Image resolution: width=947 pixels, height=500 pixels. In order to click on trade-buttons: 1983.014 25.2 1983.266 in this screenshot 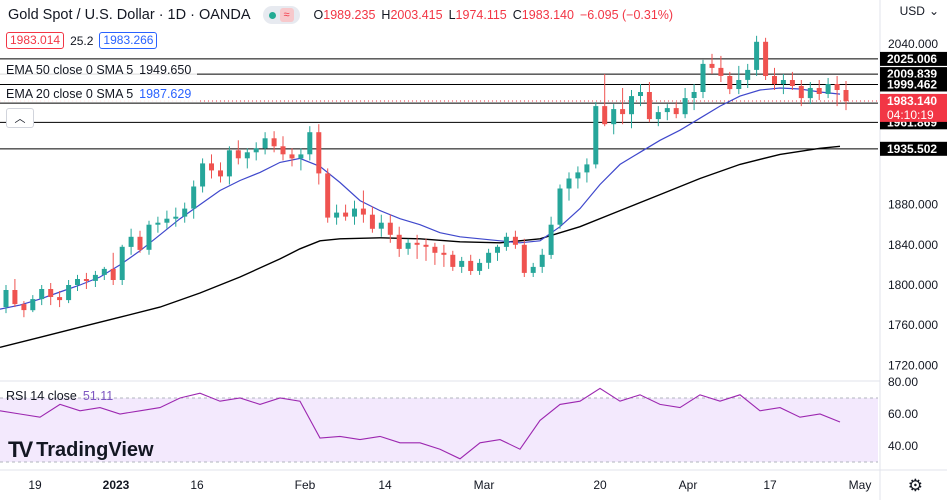, I will do `click(82, 40)`.